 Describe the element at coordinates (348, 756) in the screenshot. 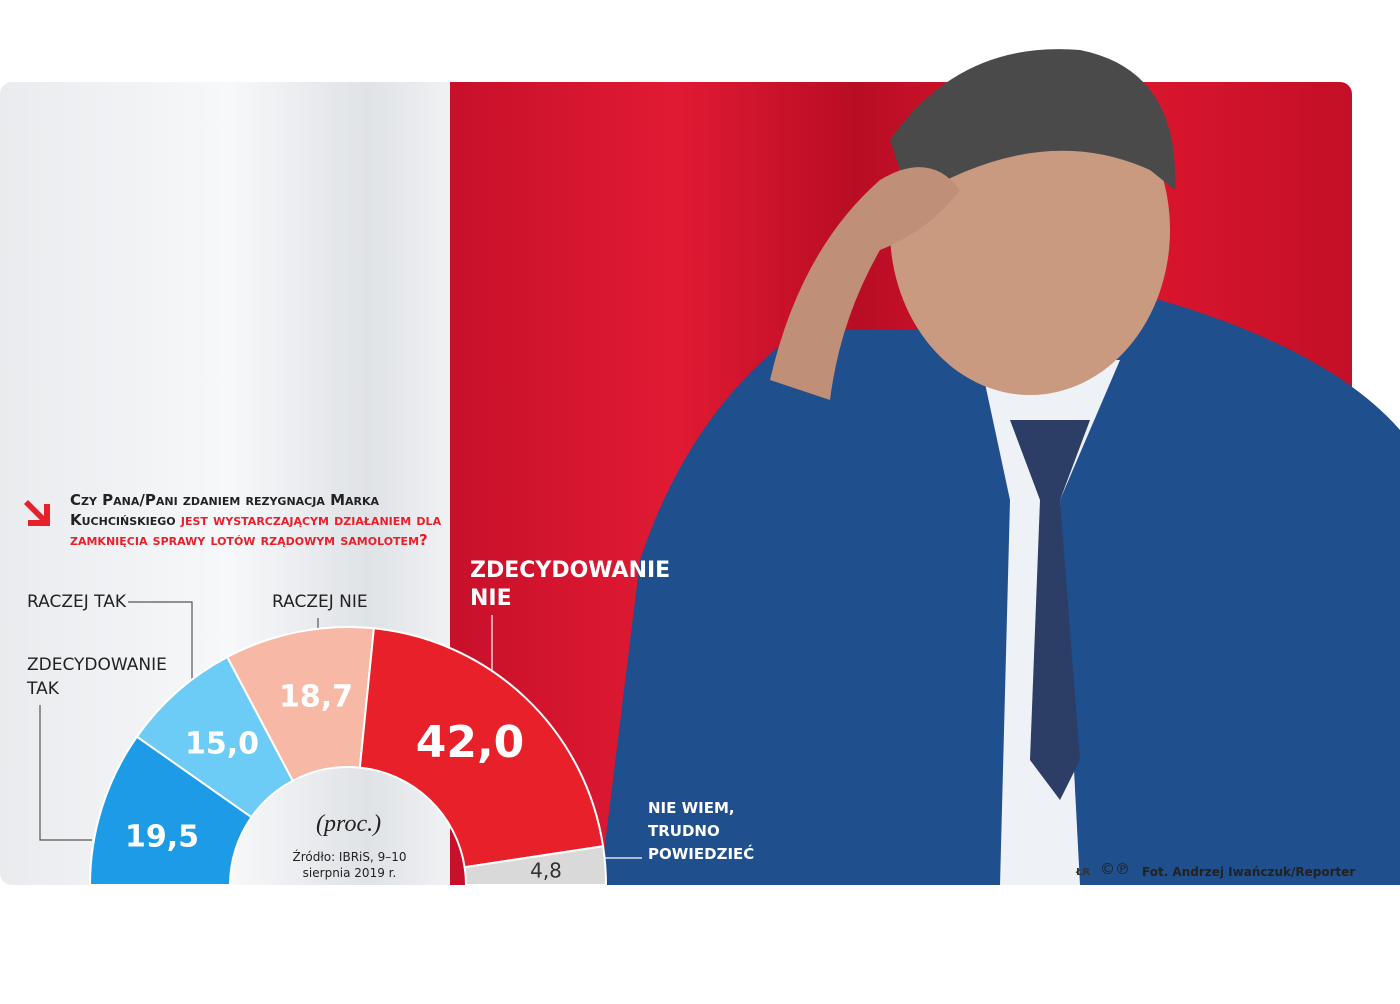

I see `chart: 19,5 15,0 18,7 42,0 4,8` at that location.